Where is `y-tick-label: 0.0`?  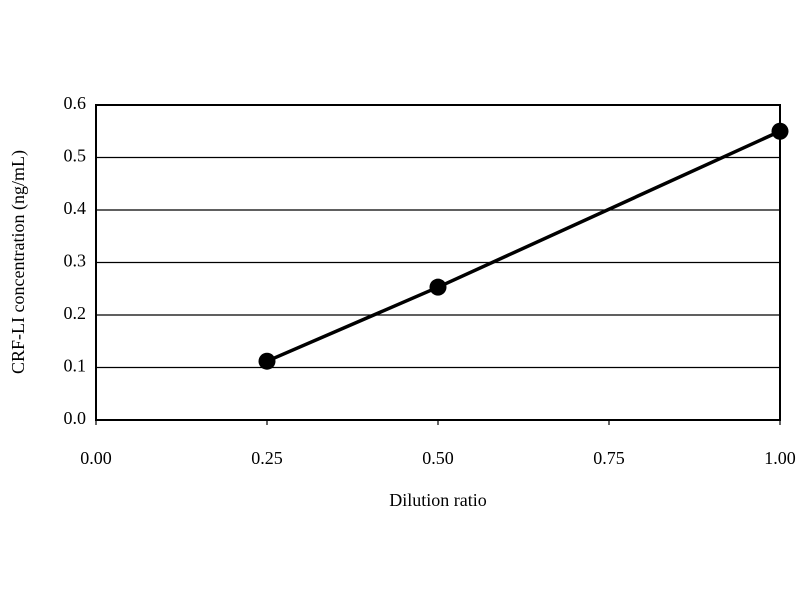
y-tick-label: 0.0 is located at coordinates (75, 418).